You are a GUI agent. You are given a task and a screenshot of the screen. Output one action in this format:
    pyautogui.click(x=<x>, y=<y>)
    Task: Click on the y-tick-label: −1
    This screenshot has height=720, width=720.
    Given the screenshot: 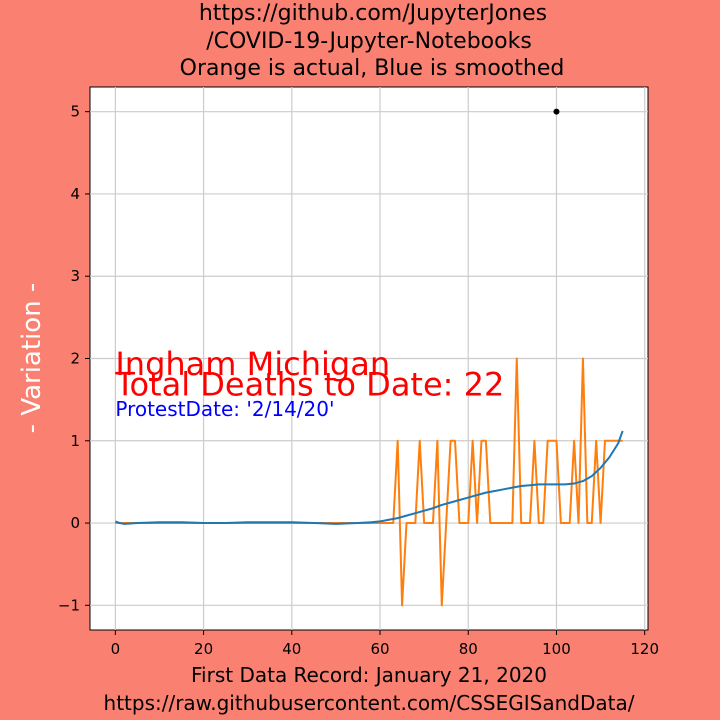 What is the action you would take?
    pyautogui.click(x=69, y=605)
    